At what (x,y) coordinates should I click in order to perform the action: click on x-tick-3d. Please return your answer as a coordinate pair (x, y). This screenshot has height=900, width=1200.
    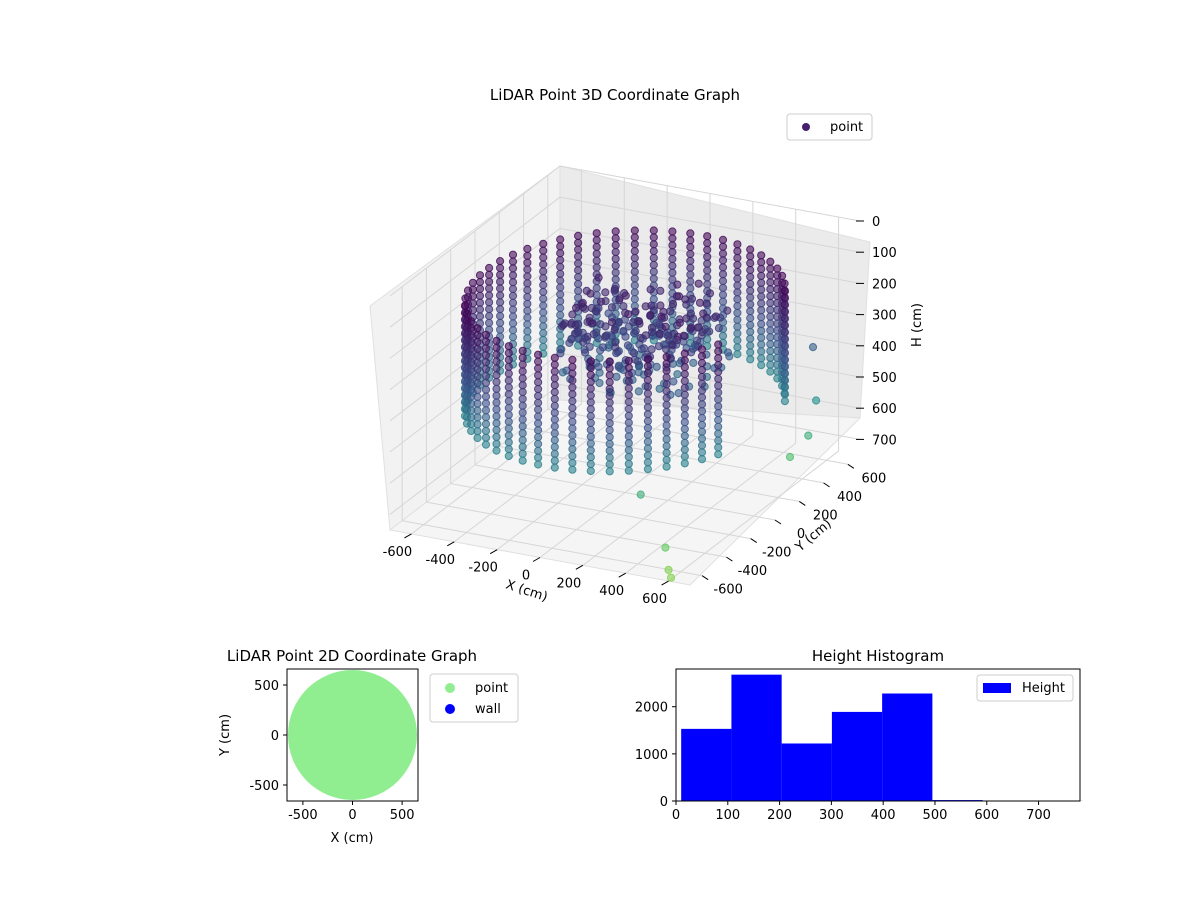
    Looking at the image, I should click on (622, 575).